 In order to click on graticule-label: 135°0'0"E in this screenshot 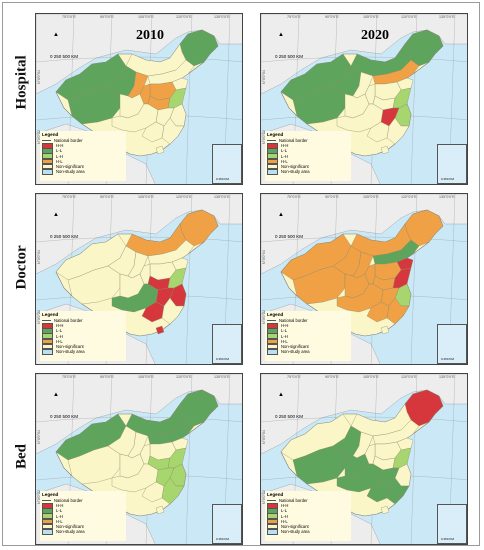, I will do `click(447, 377)`.